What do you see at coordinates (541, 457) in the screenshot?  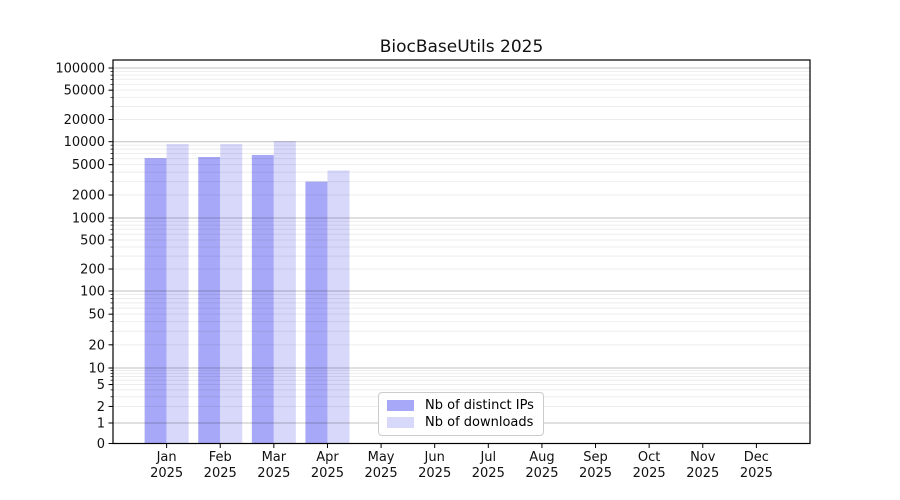 I see `x-tick-label-month: Aug` at bounding box center [541, 457].